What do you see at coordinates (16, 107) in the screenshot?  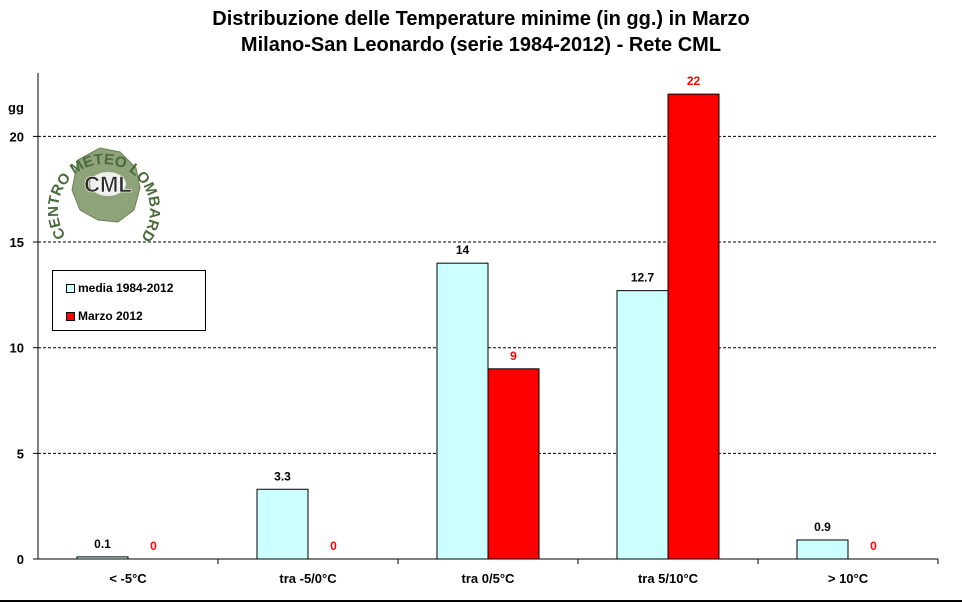 I see `y-axis-label: gg` at bounding box center [16, 107].